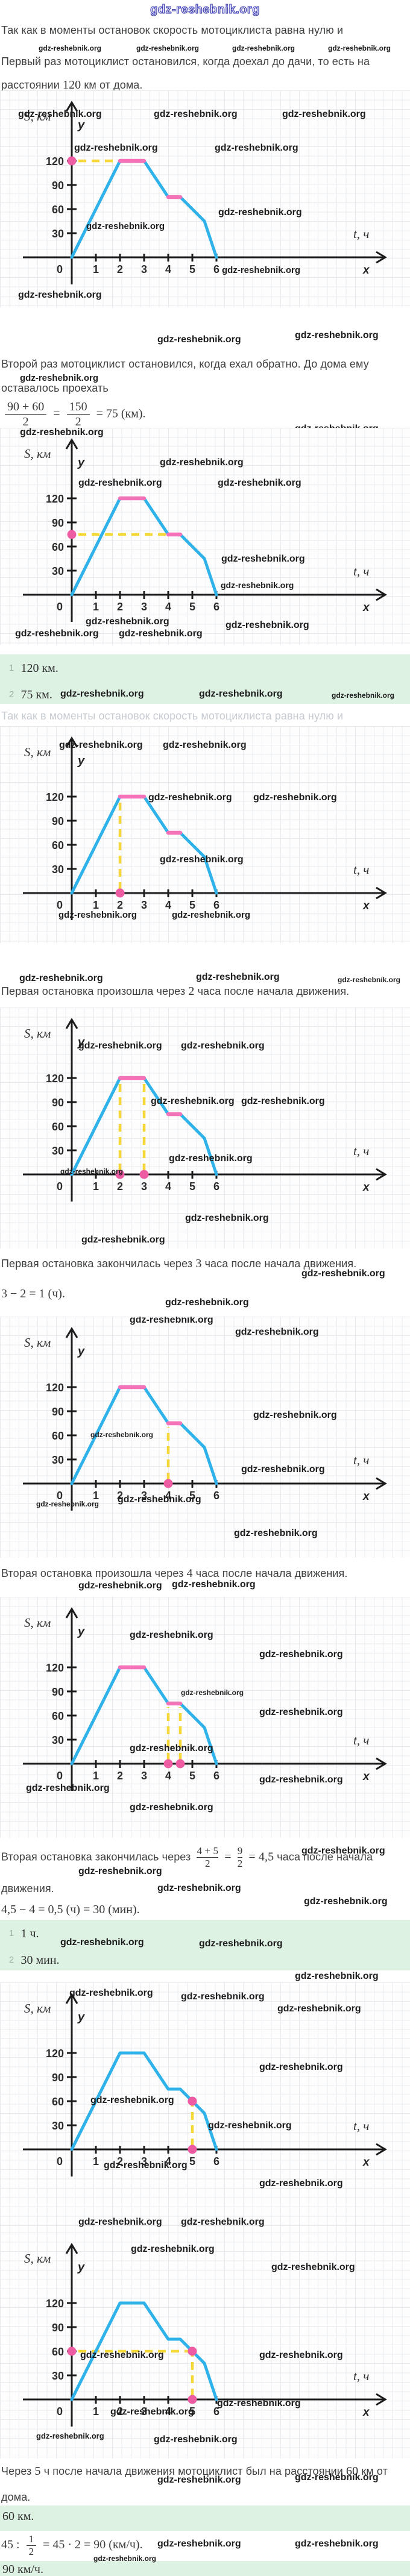 This screenshot has height=2576, width=410. What do you see at coordinates (32, 1960) in the screenshot?
I see `answer-row-2: 2 30 мин.` at bounding box center [32, 1960].